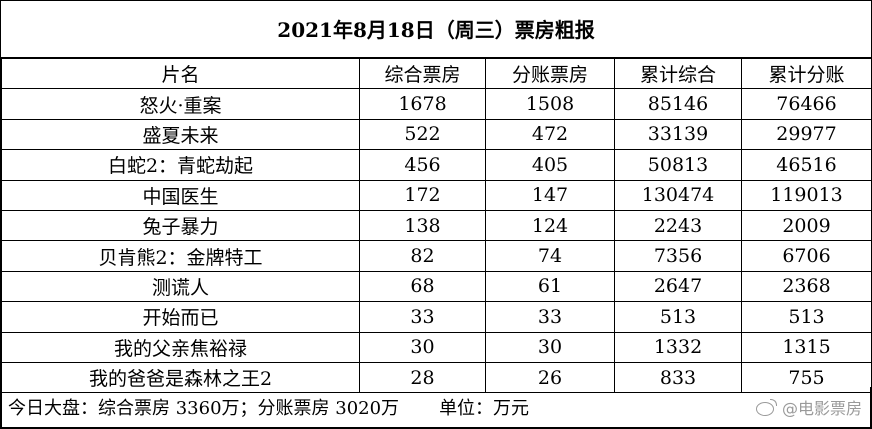  What do you see at coordinates (180, 134) in the screenshot?
I see `cell-film-name: 盛夏未来` at bounding box center [180, 134].